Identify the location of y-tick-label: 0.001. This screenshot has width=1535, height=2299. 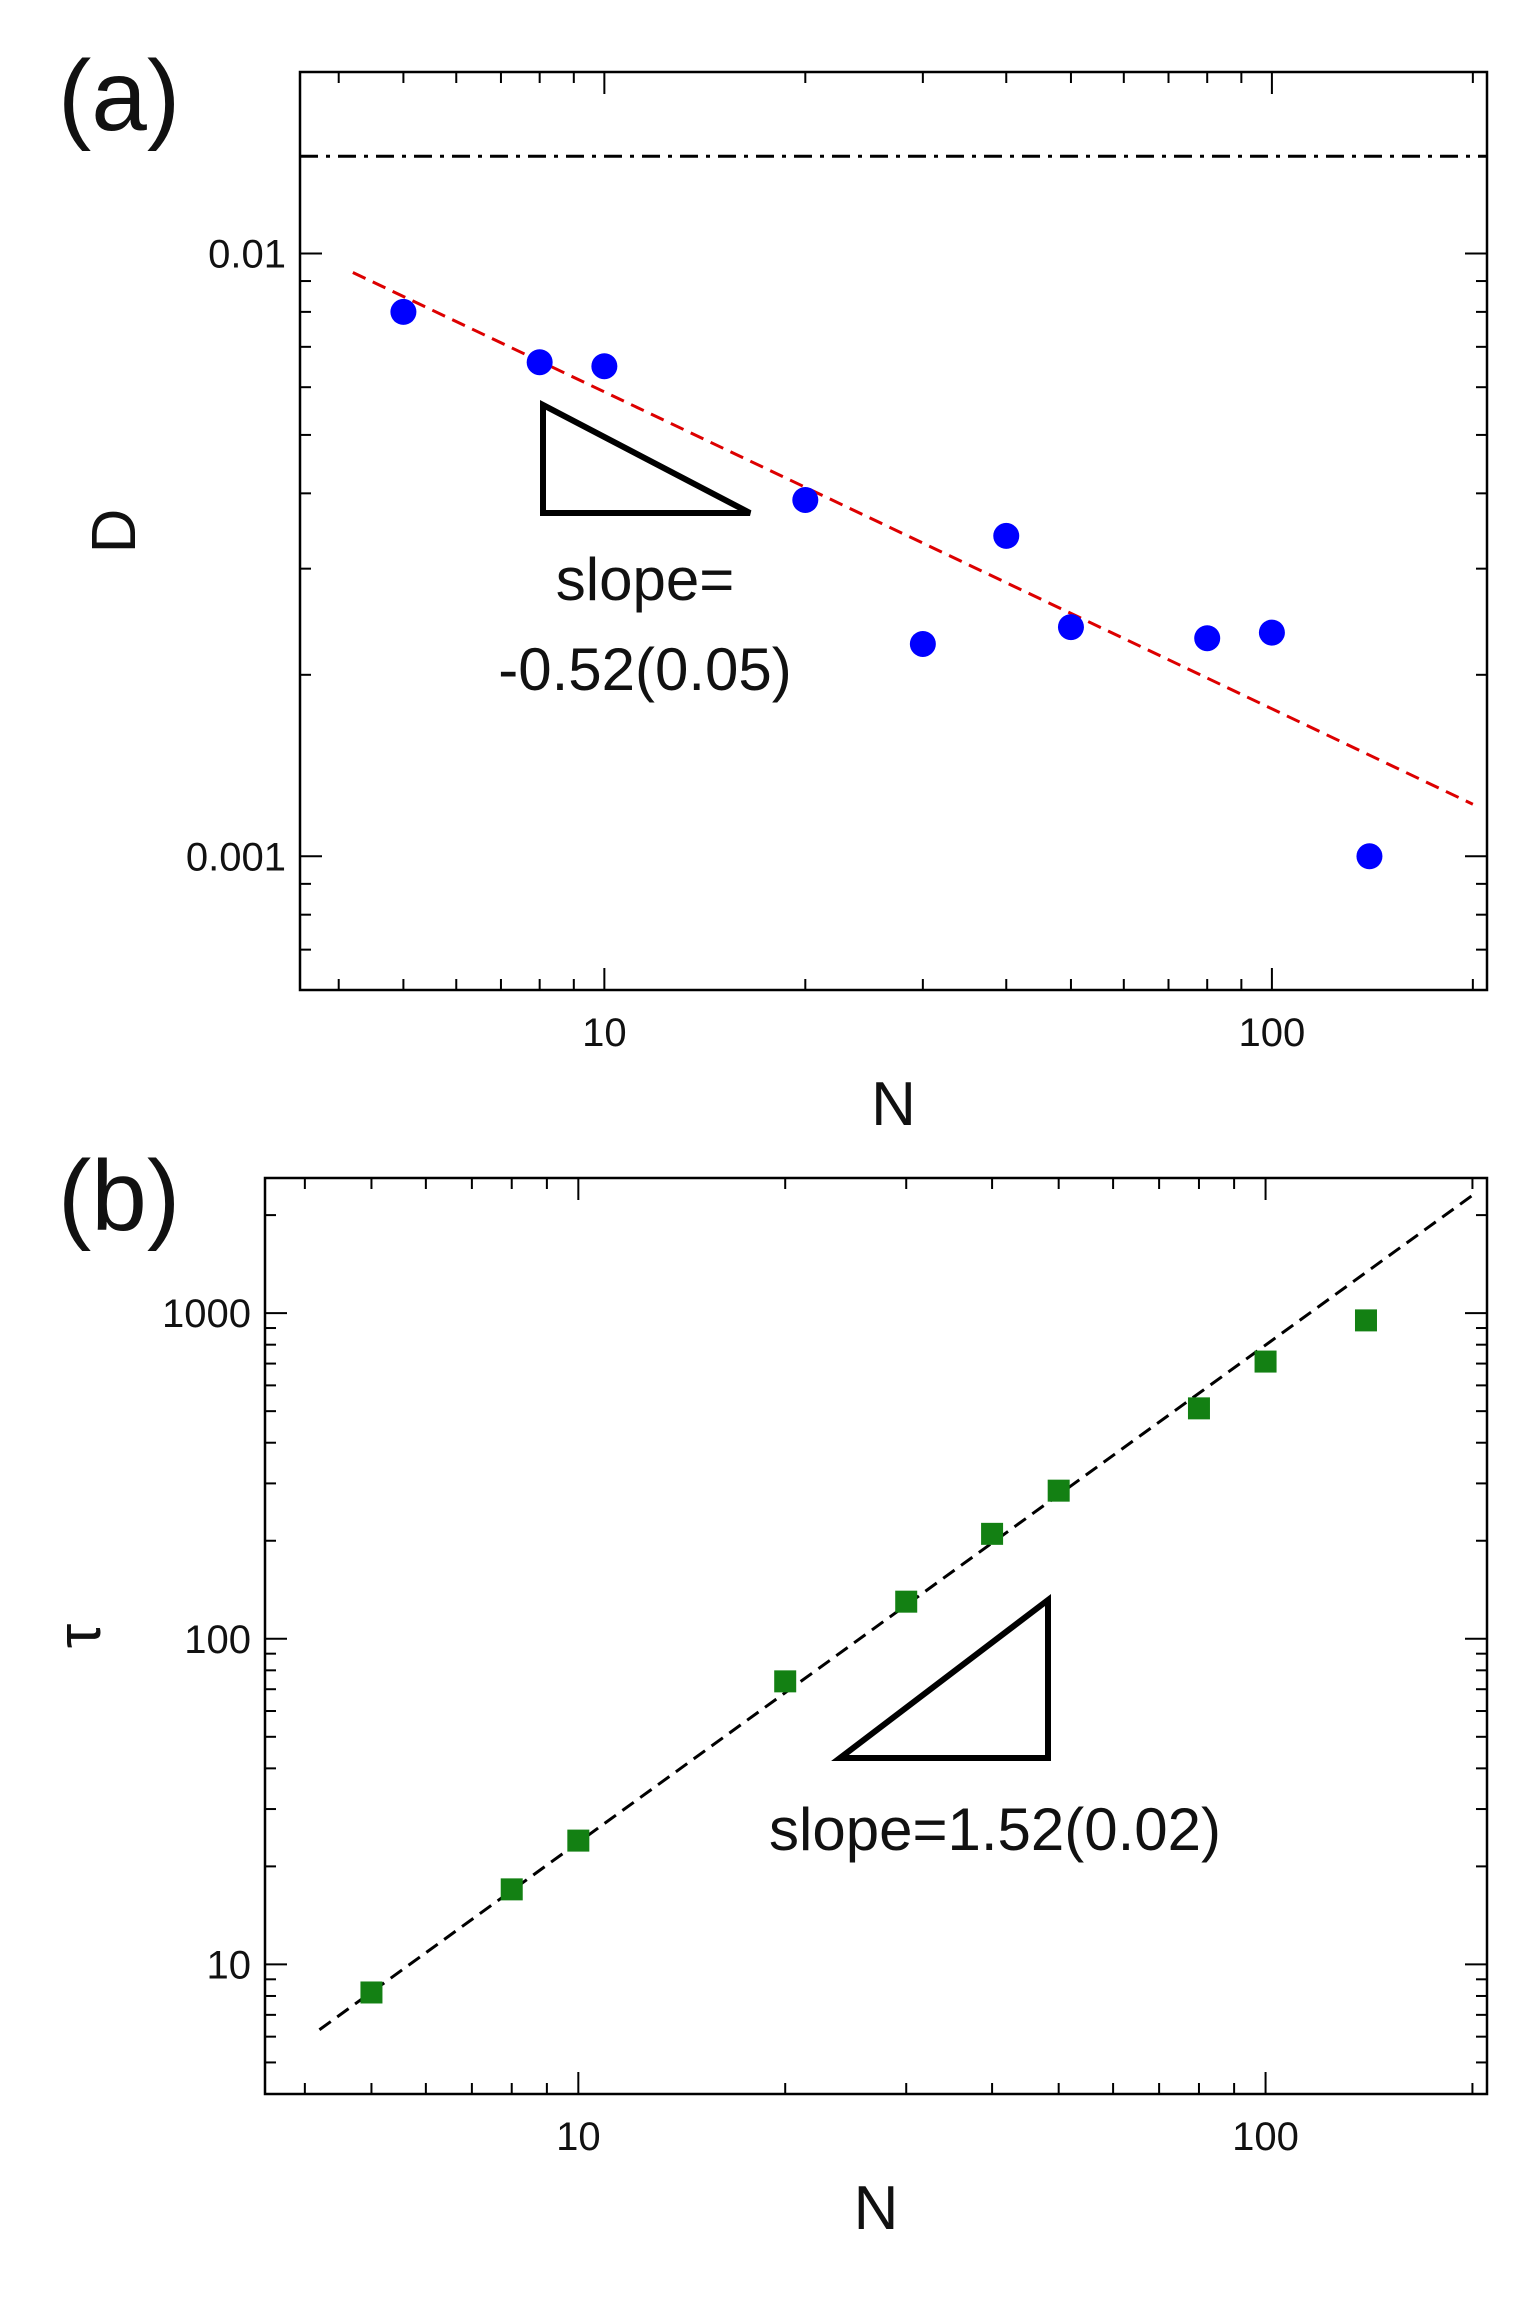
(236, 857).